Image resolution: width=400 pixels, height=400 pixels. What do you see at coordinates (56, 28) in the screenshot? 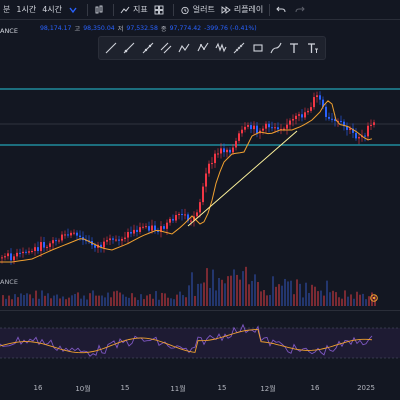
I see `open-value: 98,174.17` at bounding box center [56, 28].